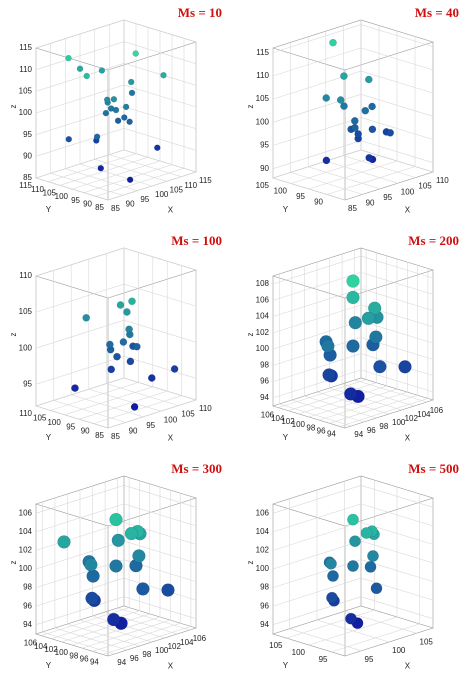 The width and height of the screenshot is (474, 685). What do you see at coordinates (175, 646) in the screenshot?
I see `x-tick-label: 102` at bounding box center [175, 646].